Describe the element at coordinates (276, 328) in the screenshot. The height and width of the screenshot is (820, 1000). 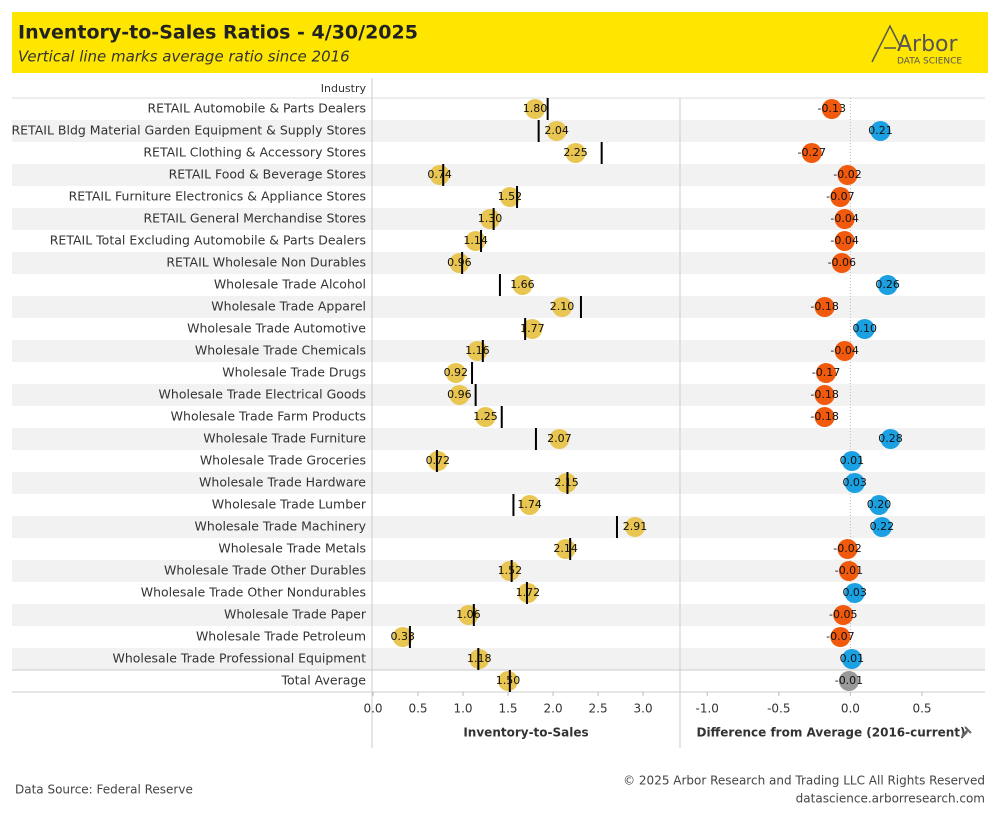
I see `category-label: Wholesale Trade Automotive` at that location.